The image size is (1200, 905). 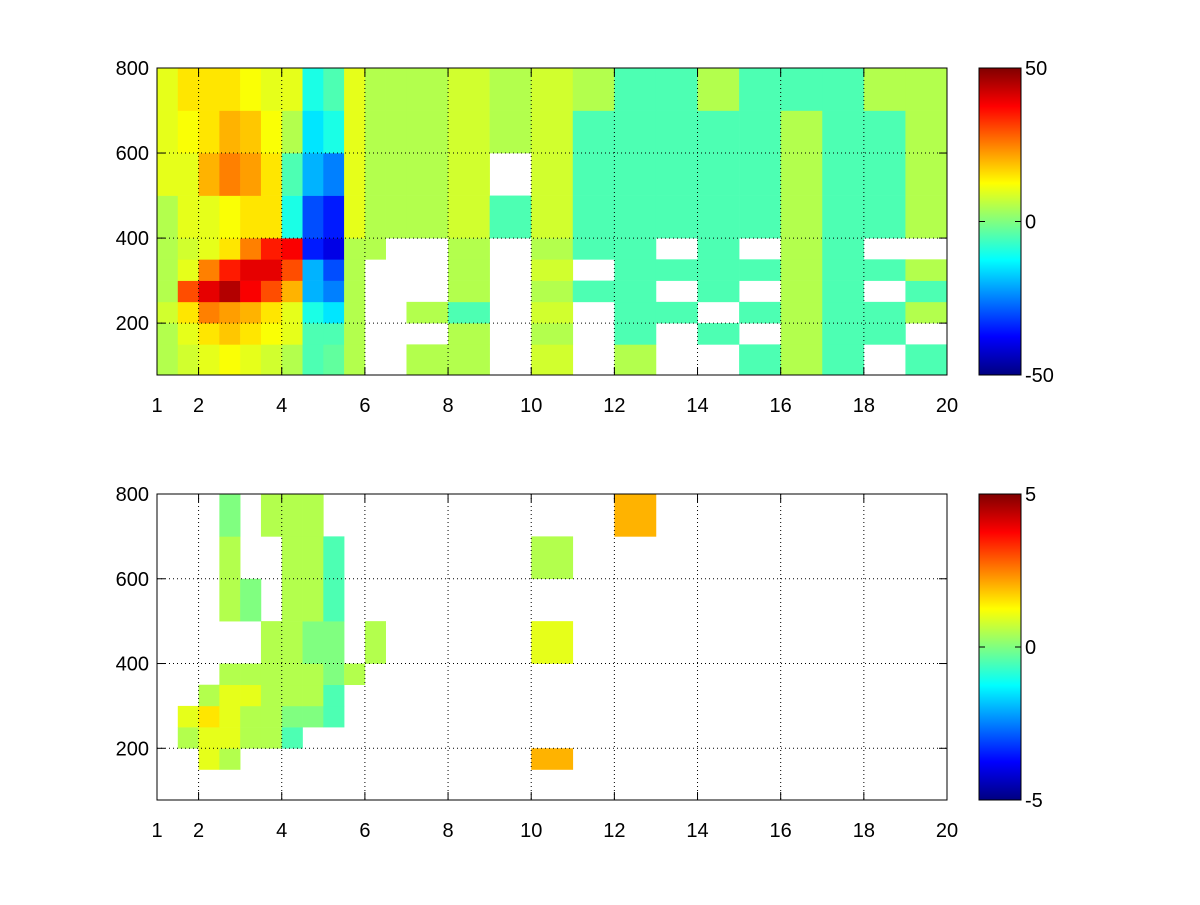 I want to click on colorbar-tick-label: 0, so click(x=1030, y=648).